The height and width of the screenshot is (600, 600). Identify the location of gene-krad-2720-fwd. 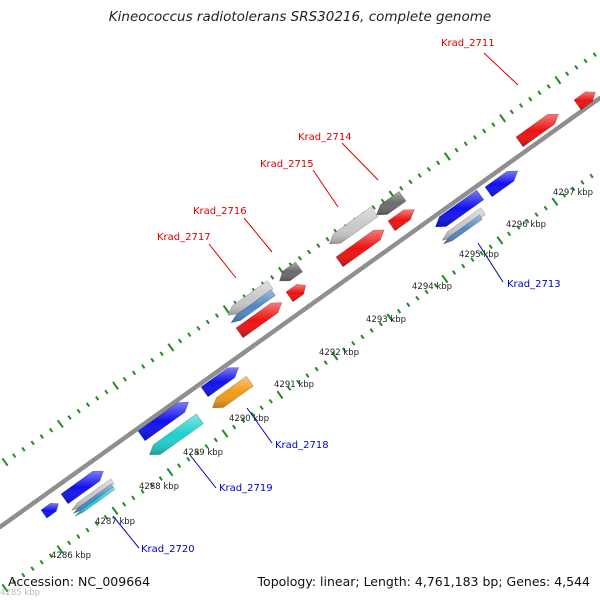
(82, 487).